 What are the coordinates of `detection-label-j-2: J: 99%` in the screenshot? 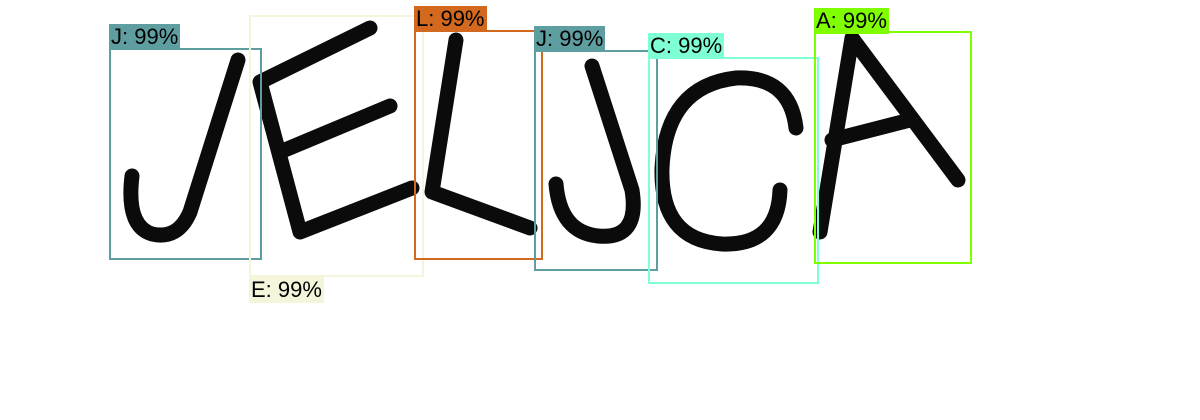 It's located at (570, 39).